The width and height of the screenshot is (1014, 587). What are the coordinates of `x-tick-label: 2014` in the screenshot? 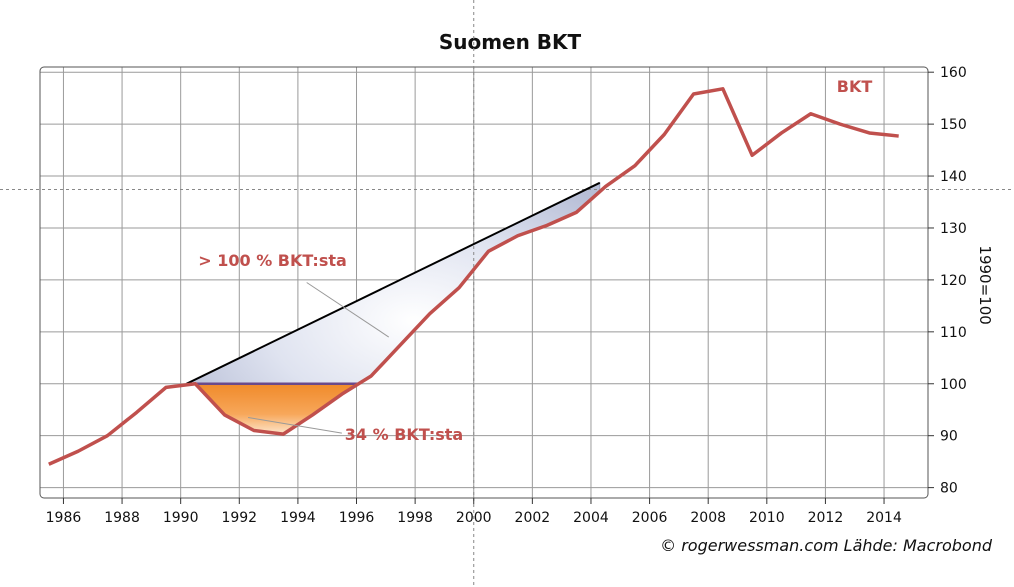 It's located at (884, 518).